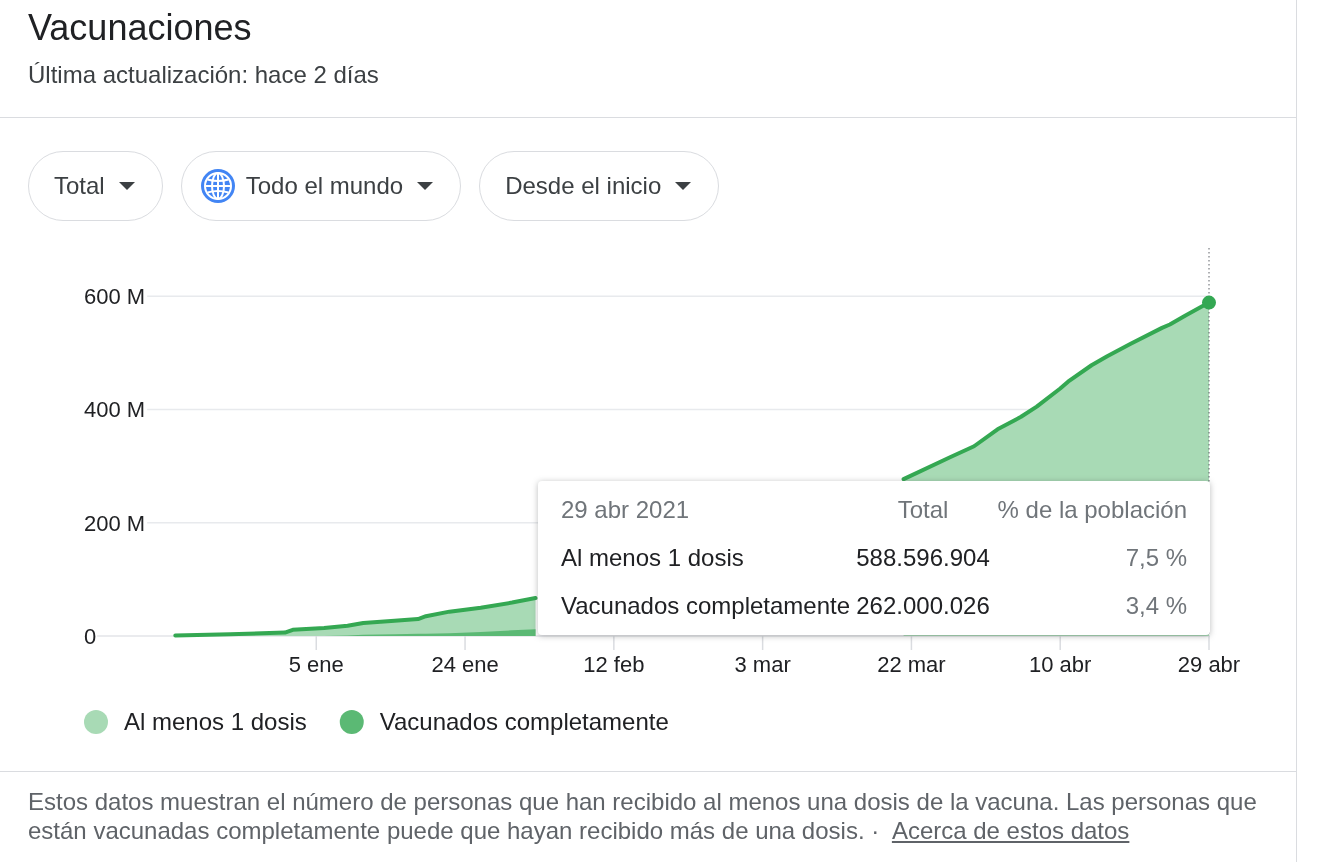 The image size is (1324, 862). I want to click on annotation: 29 abr 2021, so click(625, 509).